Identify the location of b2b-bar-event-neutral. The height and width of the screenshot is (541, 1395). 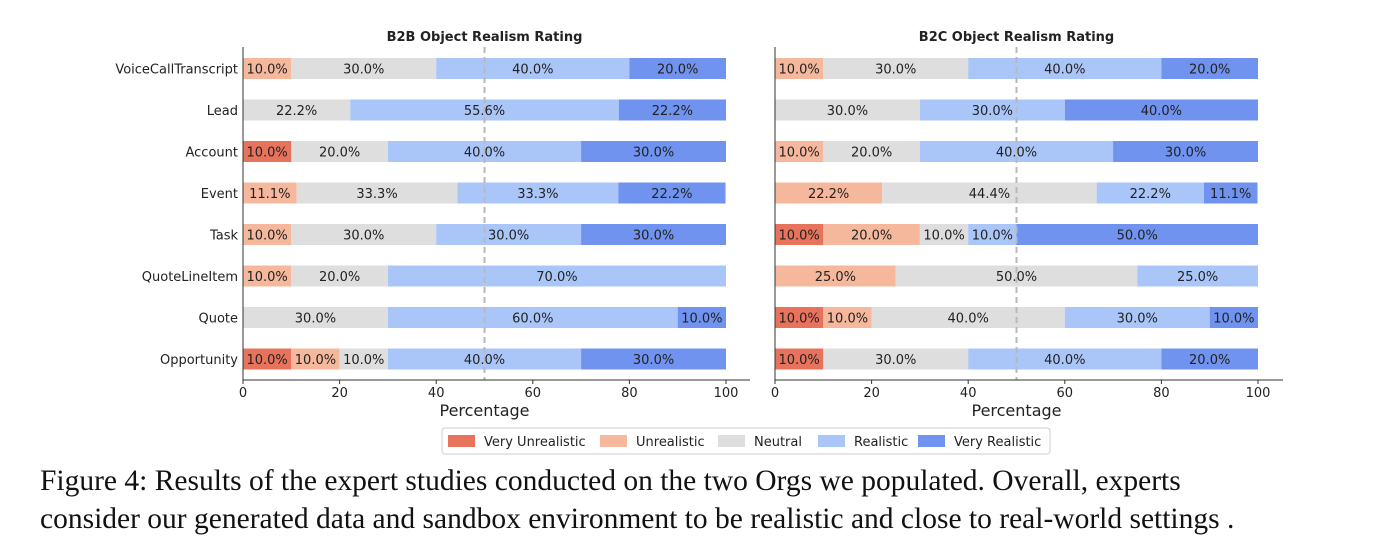
(377, 193).